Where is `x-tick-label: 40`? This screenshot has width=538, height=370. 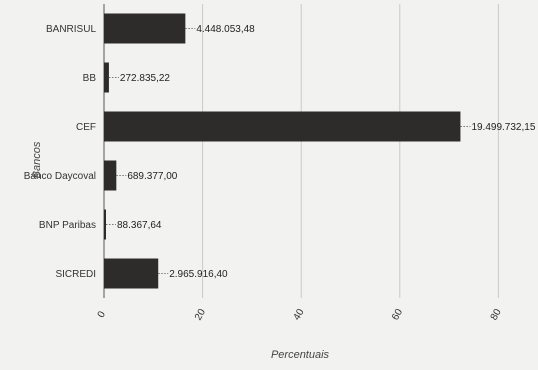 x-tick-label: 40 is located at coordinates (298, 315).